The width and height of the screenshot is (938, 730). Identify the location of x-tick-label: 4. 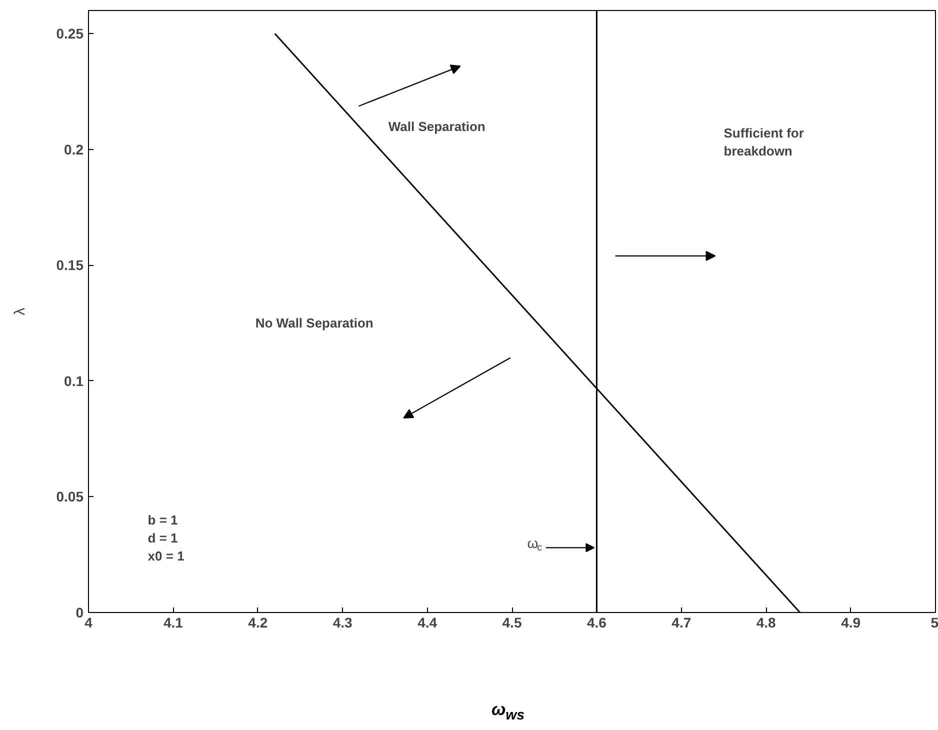
(88, 622).